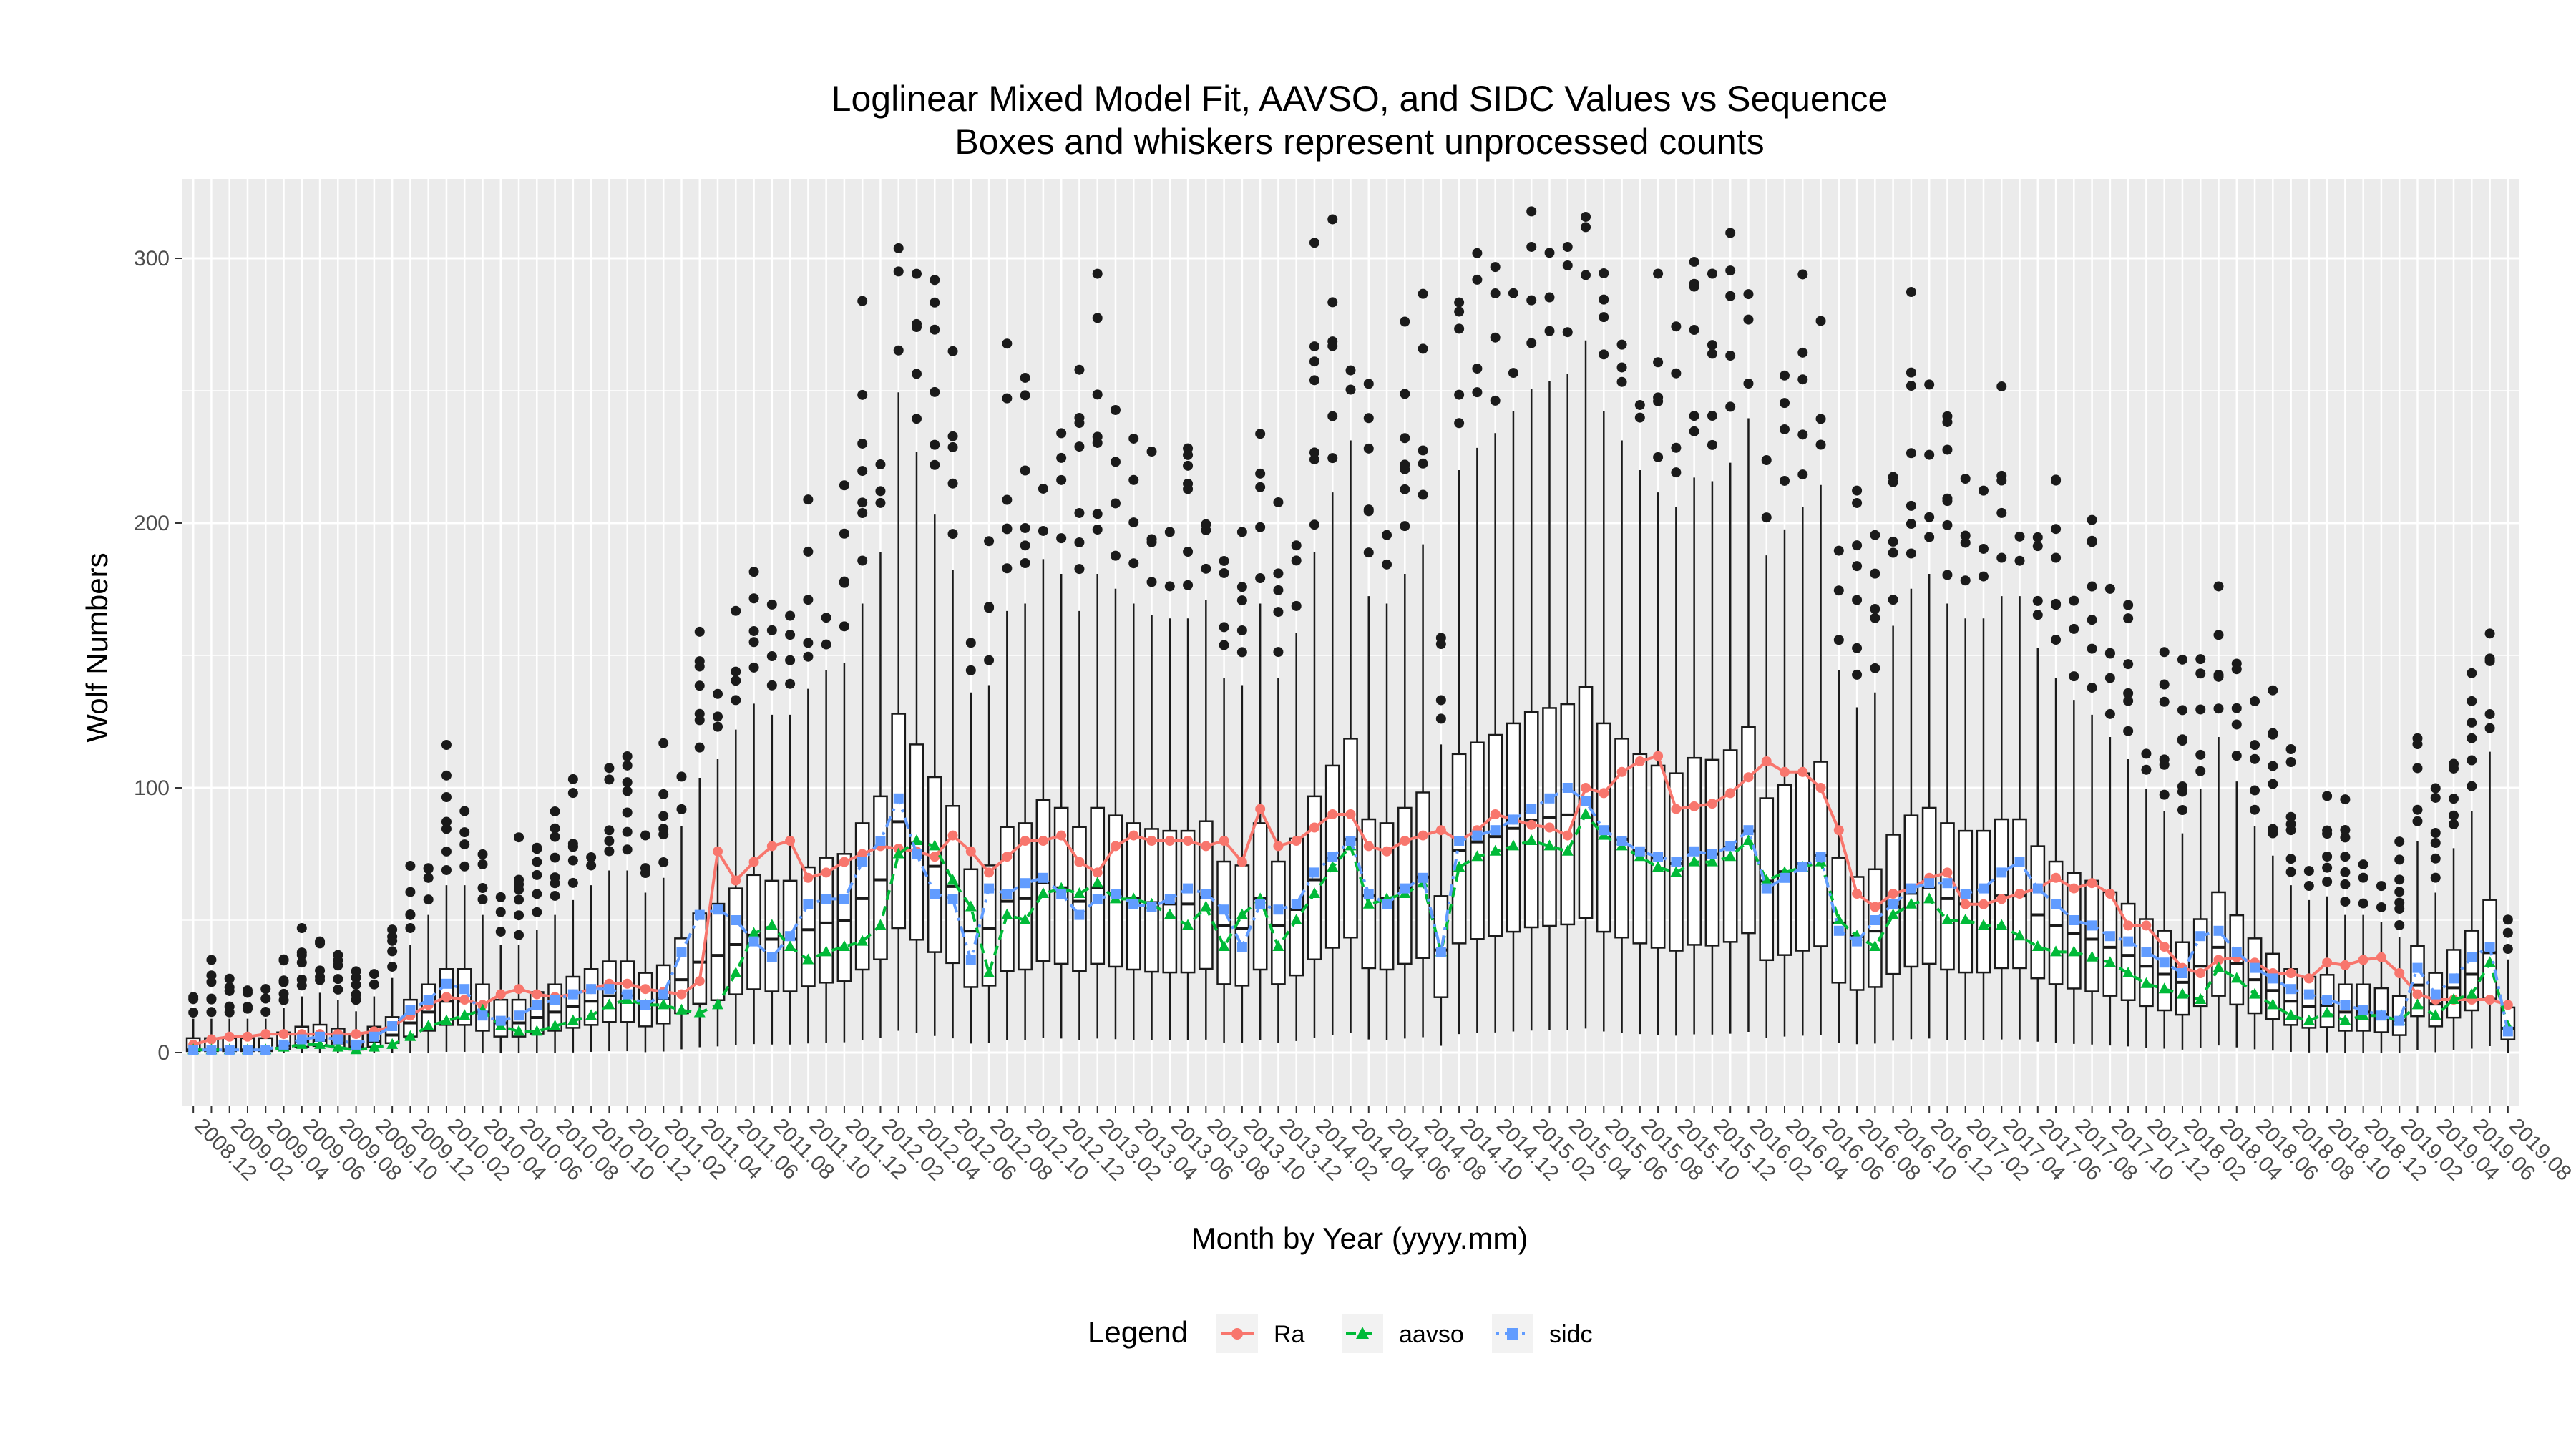  I want to click on legend-key-marker, so click(1362, 1333).